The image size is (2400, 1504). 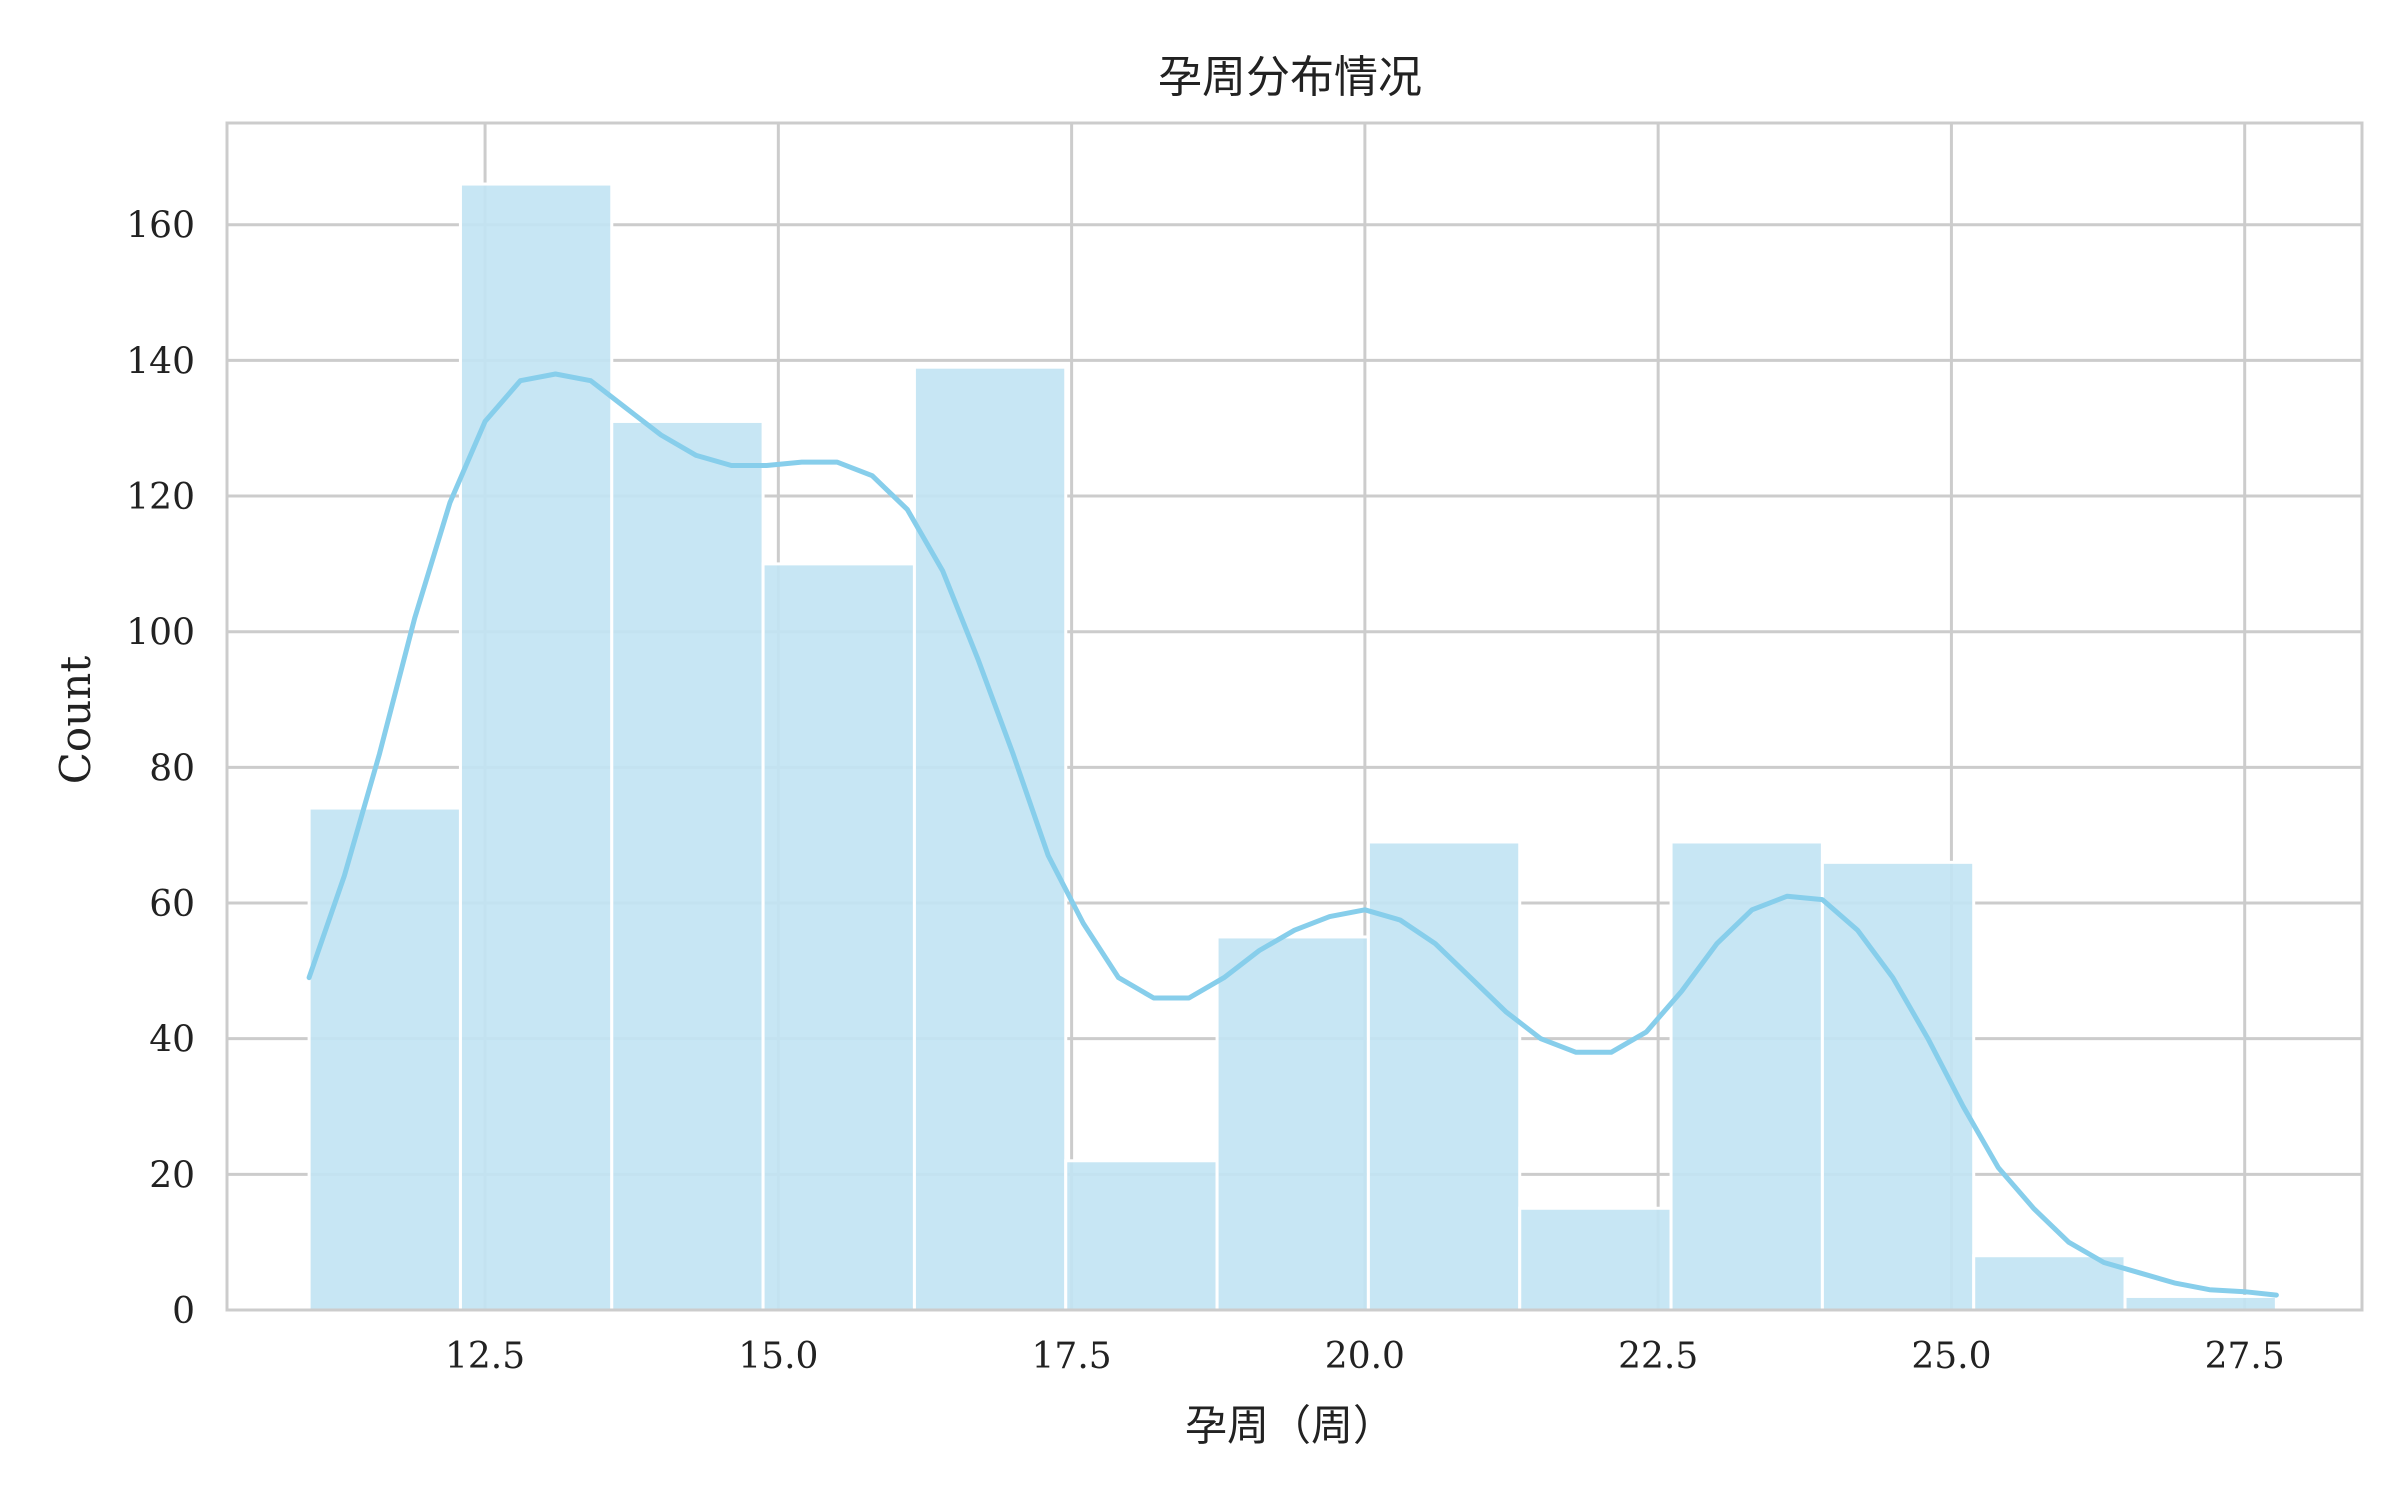 What do you see at coordinates (172, 1175) in the screenshot?
I see `y-tick-label: 20` at bounding box center [172, 1175].